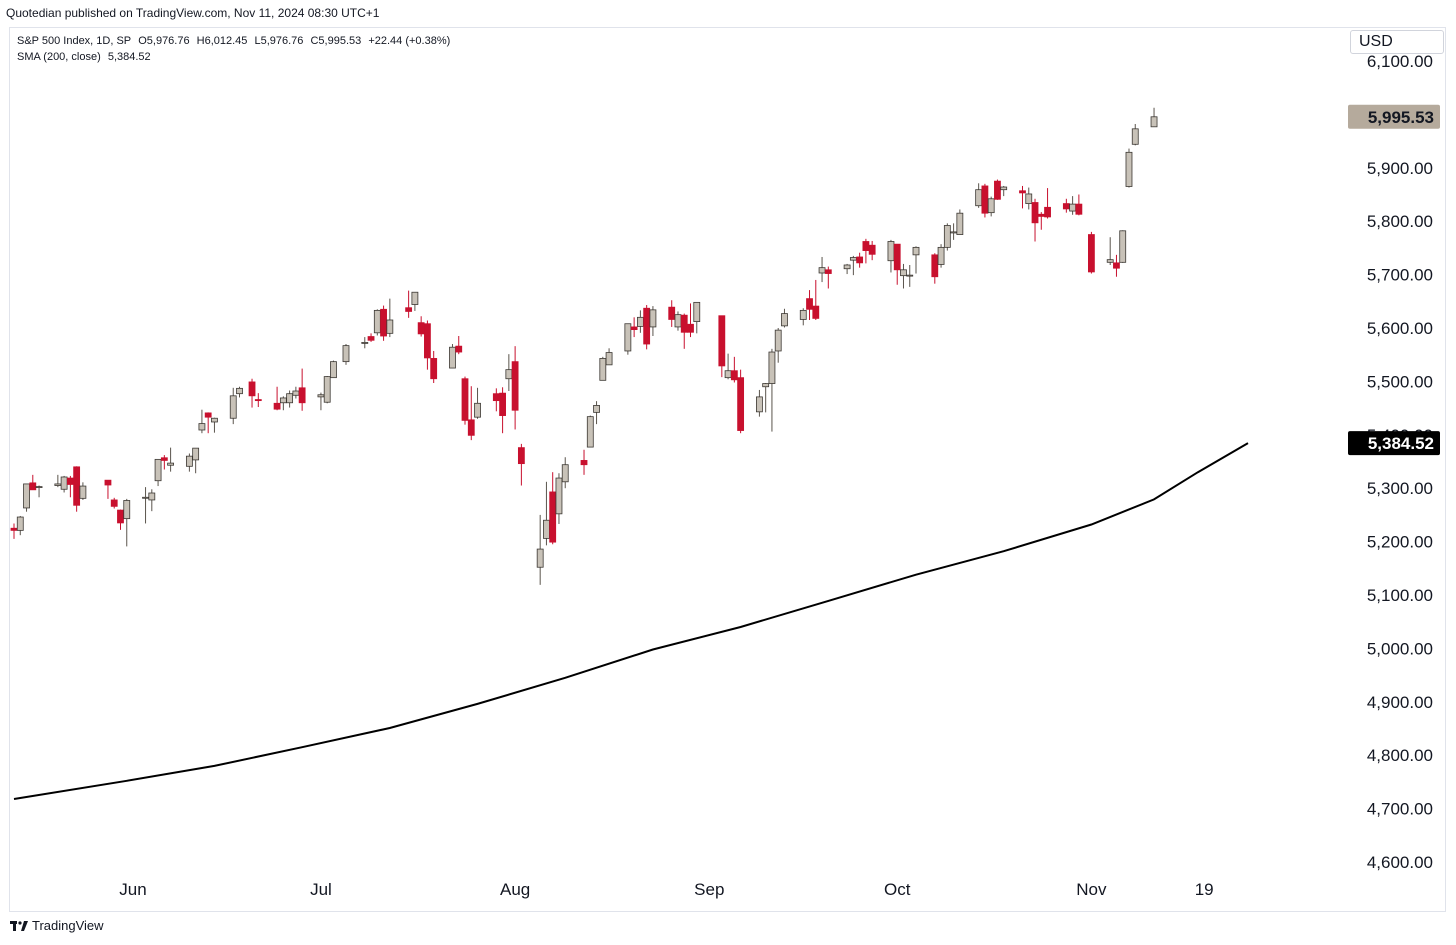 The image size is (1456, 945). What do you see at coordinates (1397, 42) in the screenshot?
I see `currency-selector: USD` at bounding box center [1397, 42].